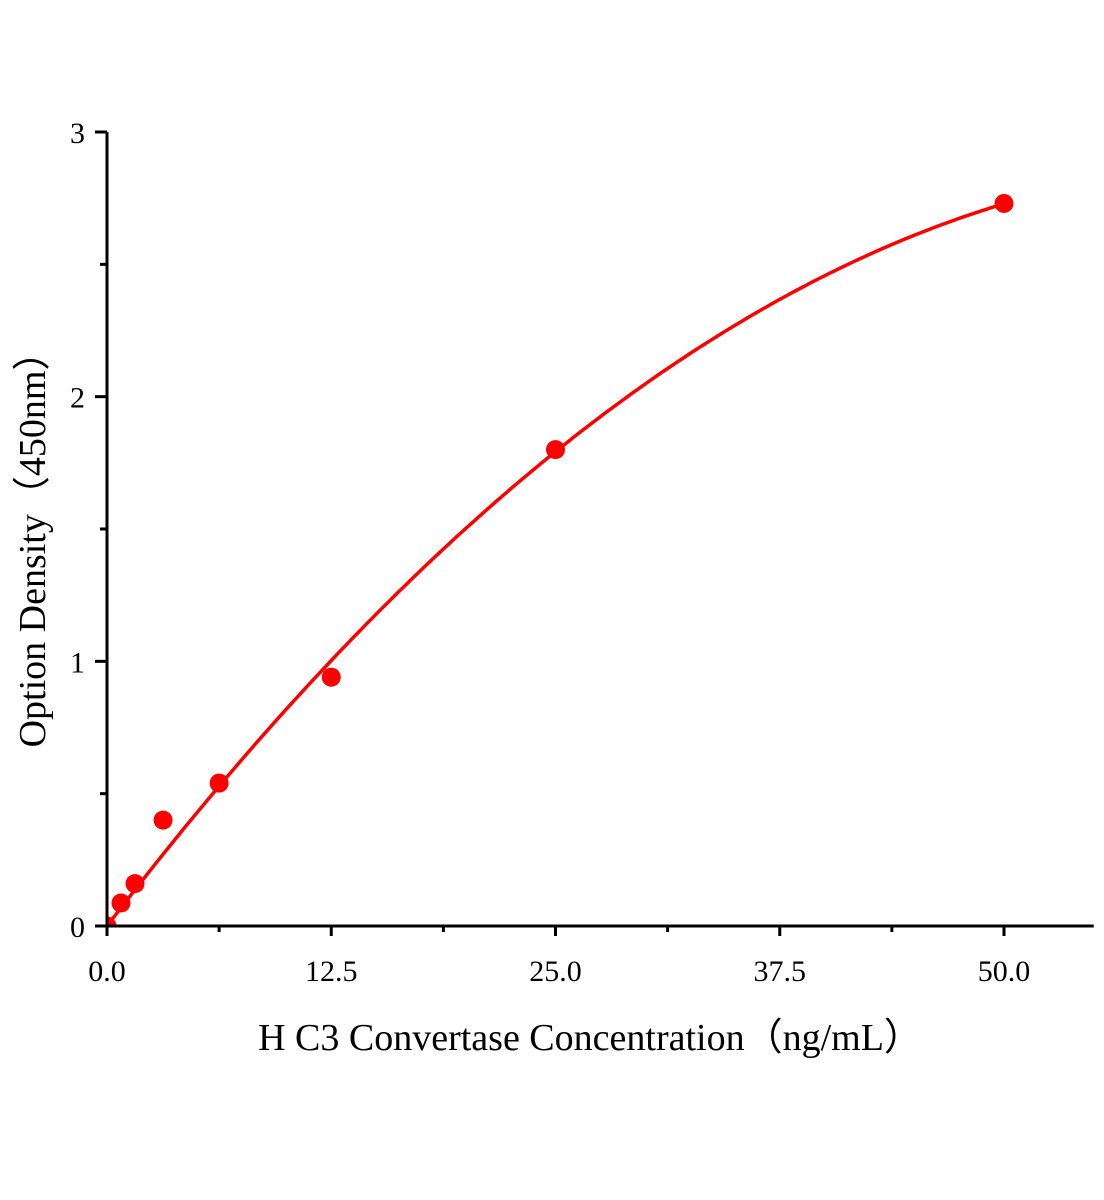 This screenshot has height=1200, width=1104. I want to click on x-axis-label: H C3 Convertase Concentration（ng/mL）, so click(590, 1038).